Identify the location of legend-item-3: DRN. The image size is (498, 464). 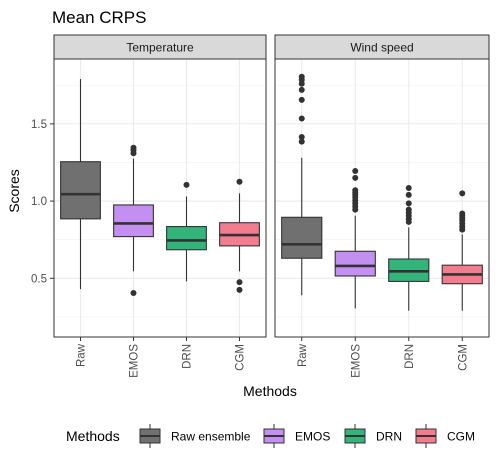
(373, 436).